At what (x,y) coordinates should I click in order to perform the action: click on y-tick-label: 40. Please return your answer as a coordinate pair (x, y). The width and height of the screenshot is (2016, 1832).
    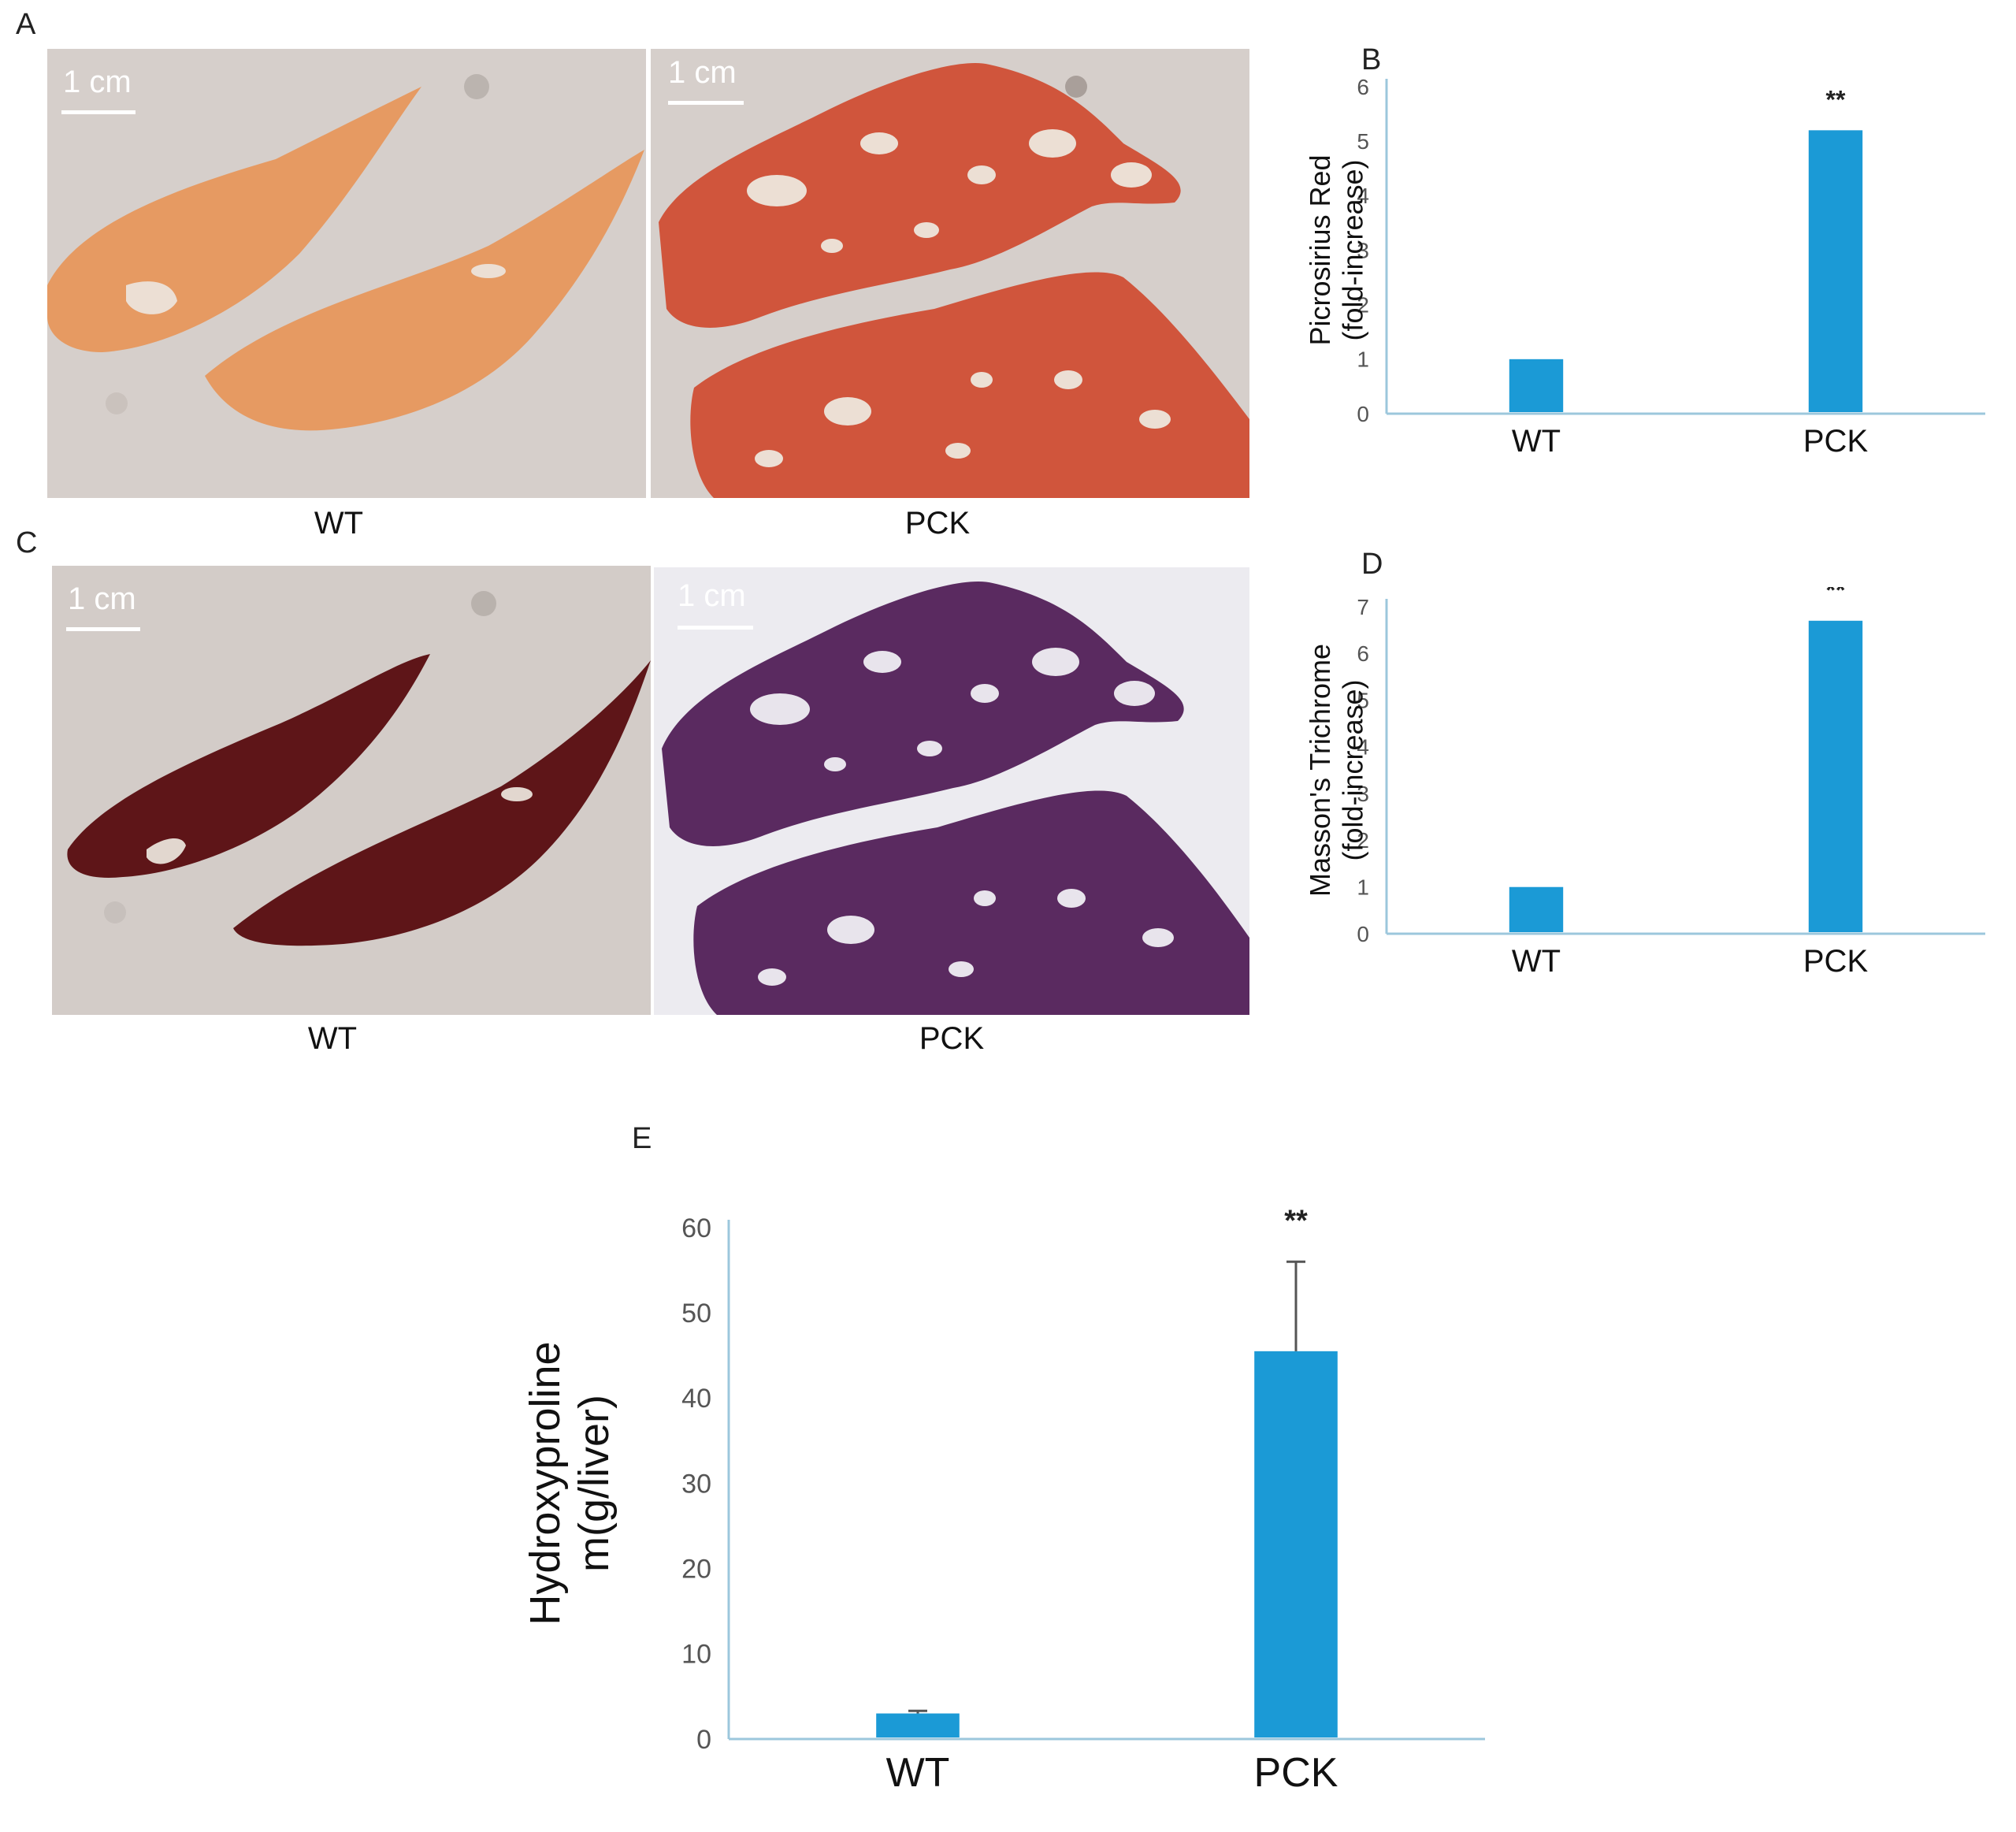
    Looking at the image, I should click on (696, 1399).